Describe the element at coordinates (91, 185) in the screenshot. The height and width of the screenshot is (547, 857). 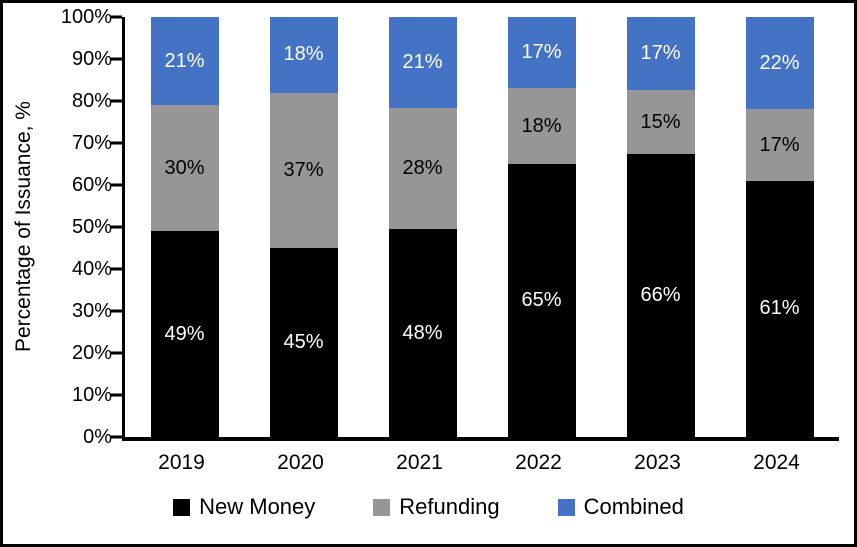
I see `y-tick-label: 60%` at that location.